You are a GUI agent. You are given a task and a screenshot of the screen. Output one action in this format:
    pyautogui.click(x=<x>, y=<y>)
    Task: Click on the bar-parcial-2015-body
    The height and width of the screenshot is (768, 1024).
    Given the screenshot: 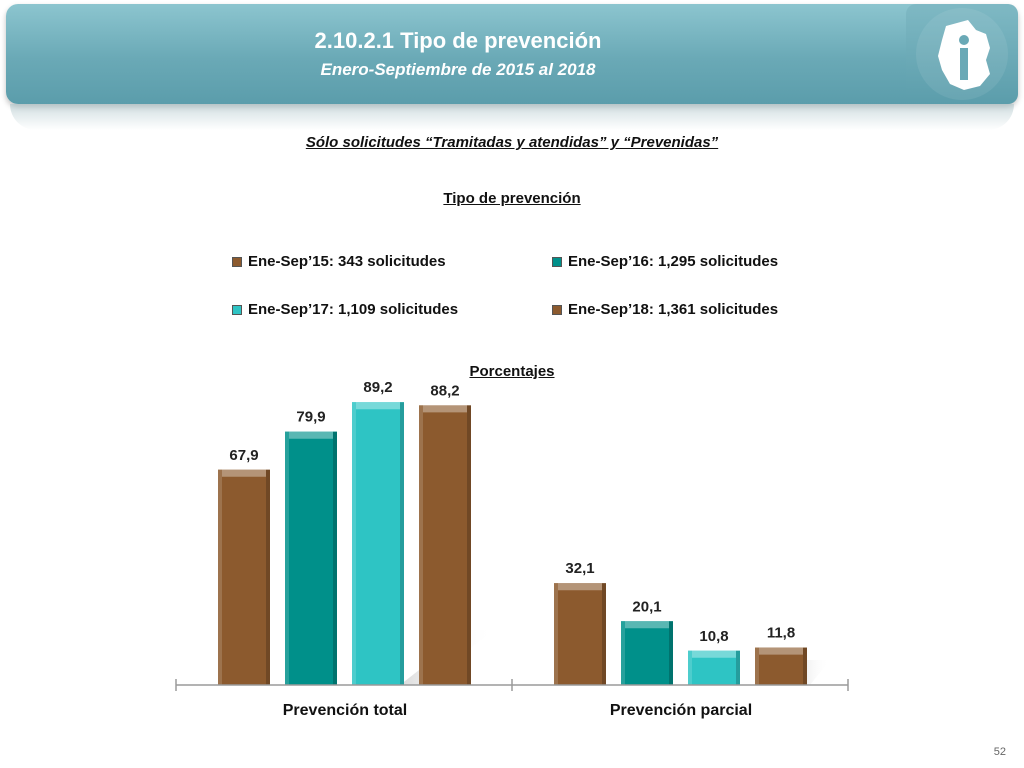 What is the action you would take?
    pyautogui.click(x=580, y=634)
    